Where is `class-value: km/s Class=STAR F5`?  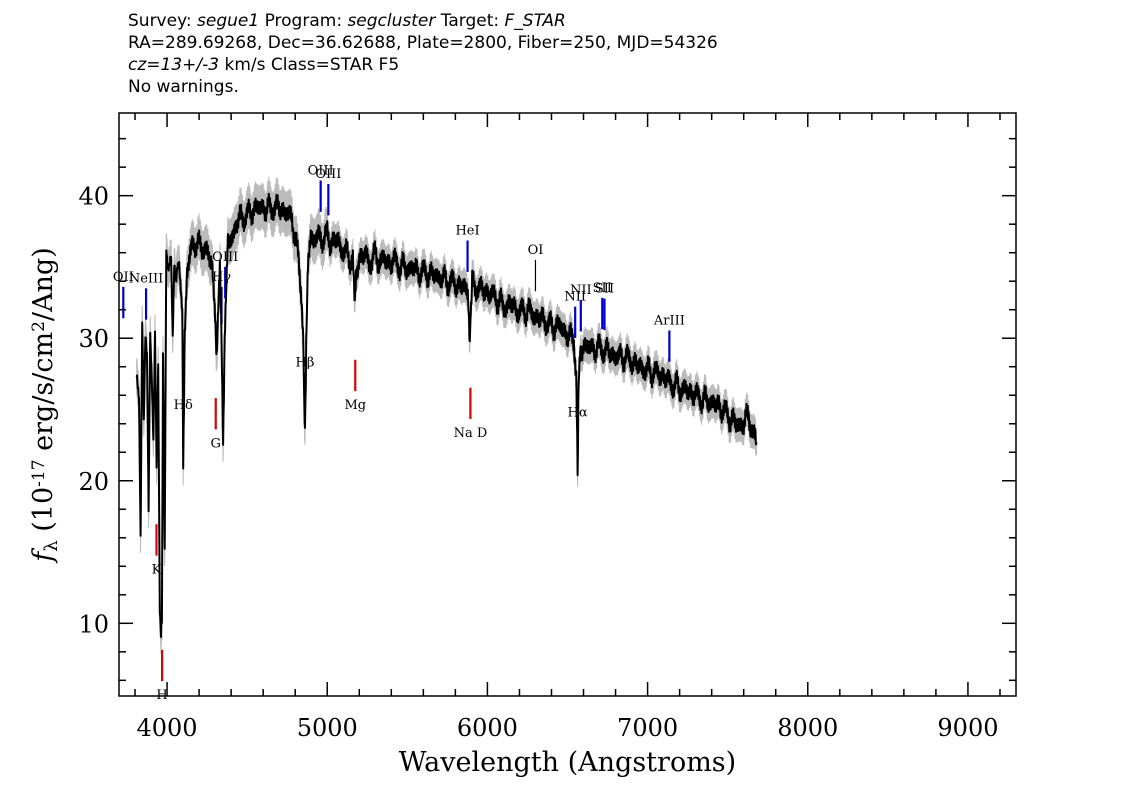
class-value: km/s Class=STAR F5 is located at coordinates (309, 65).